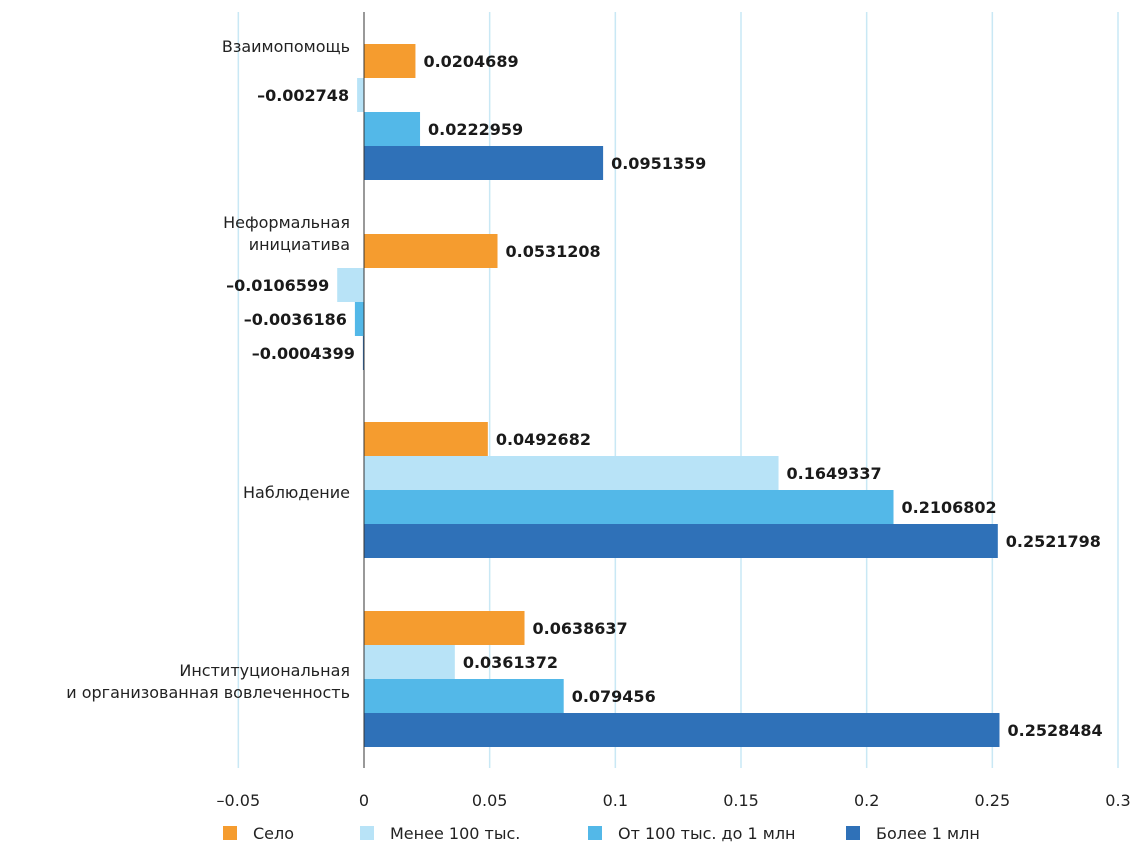 This screenshot has height=846, width=1139. Describe the element at coordinates (208, 692) in the screenshot. I see `category-label: и организованная вовлеченность` at that location.